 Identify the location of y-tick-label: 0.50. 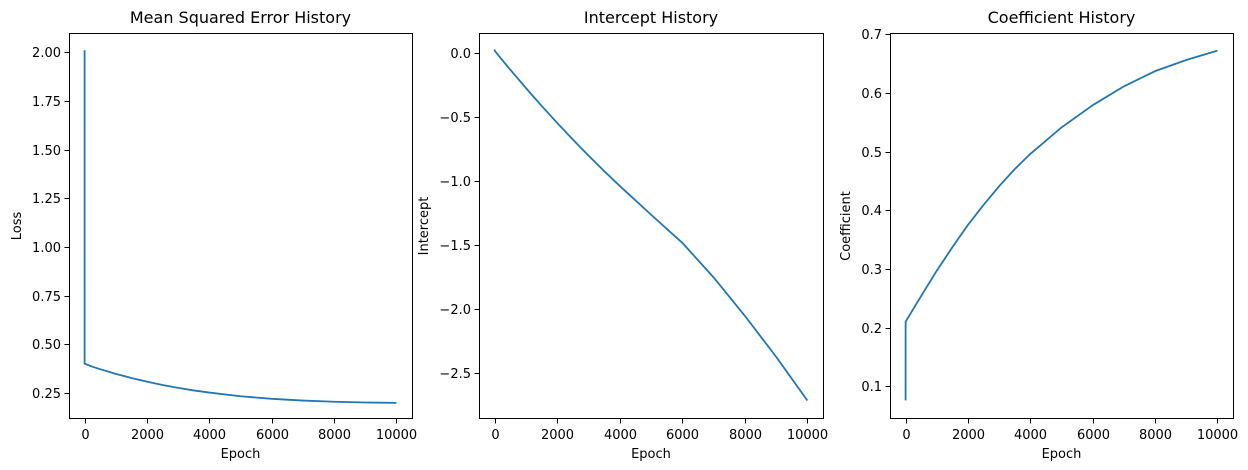
(46, 345).